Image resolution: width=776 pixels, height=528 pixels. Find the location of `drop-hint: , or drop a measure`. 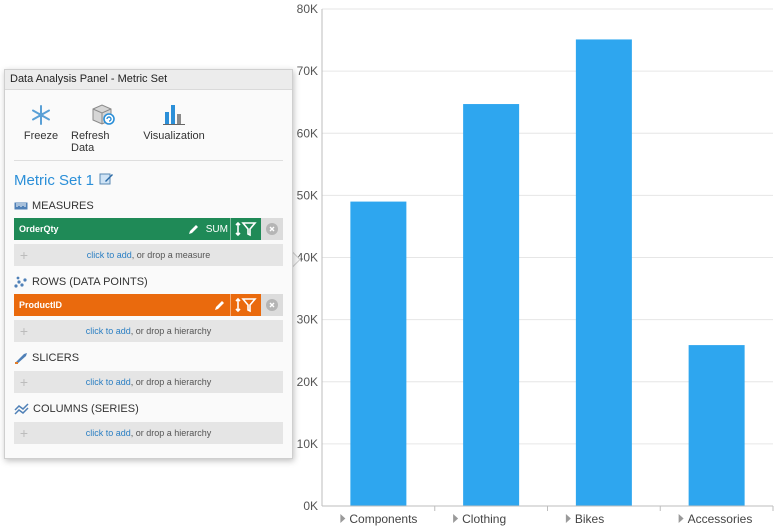

drop-hint: , or drop a measure is located at coordinates (171, 255).